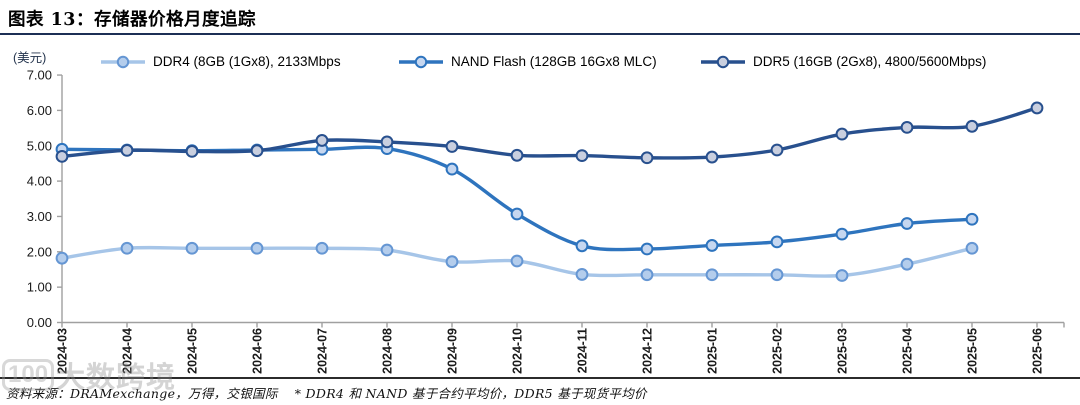 The image size is (1080, 405). Describe the element at coordinates (39, 216) in the screenshot. I see `svg-text: 3.00` at that location.